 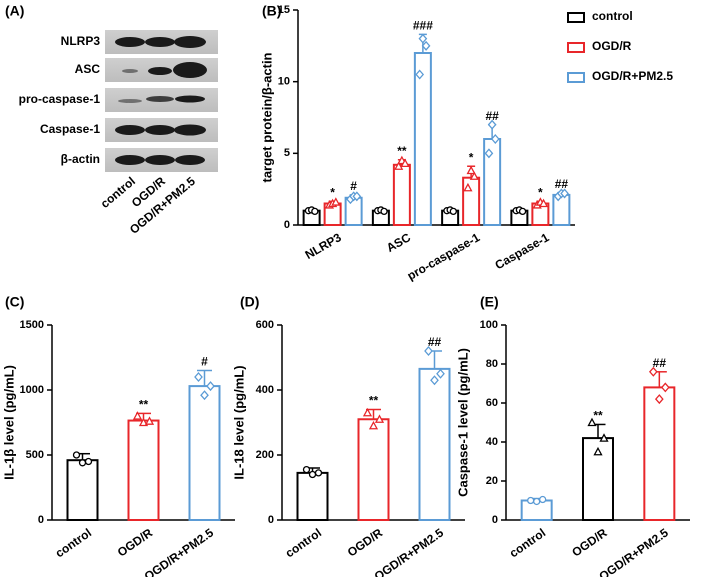 What do you see at coordinates (179, 551) in the screenshot?
I see `x-tick-label: OGD/R+PM2.5` at bounding box center [179, 551].